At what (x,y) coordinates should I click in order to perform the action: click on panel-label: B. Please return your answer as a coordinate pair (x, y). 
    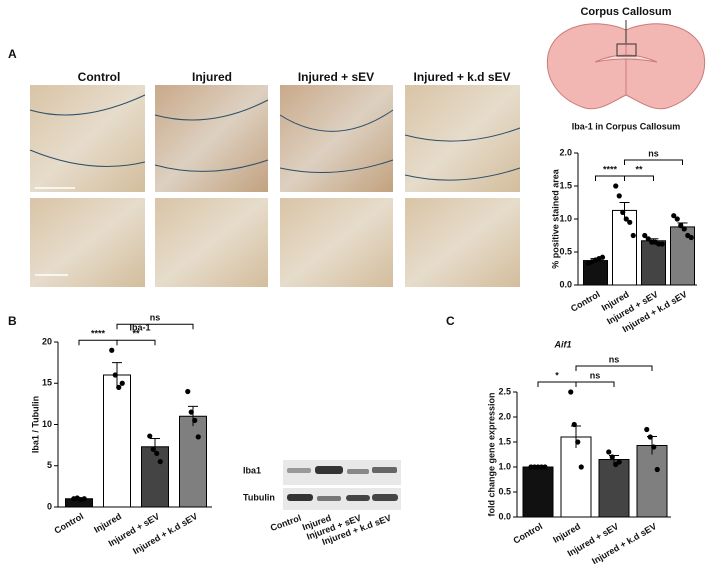
    Looking at the image, I should click on (12, 321).